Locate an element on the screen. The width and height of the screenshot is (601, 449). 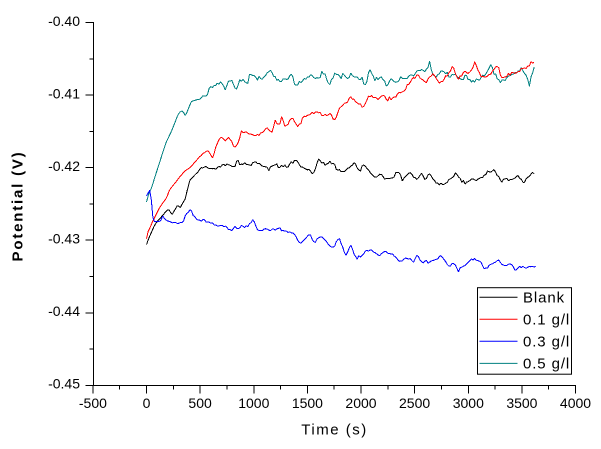
svg-text: -0.44 is located at coordinates (64, 311).